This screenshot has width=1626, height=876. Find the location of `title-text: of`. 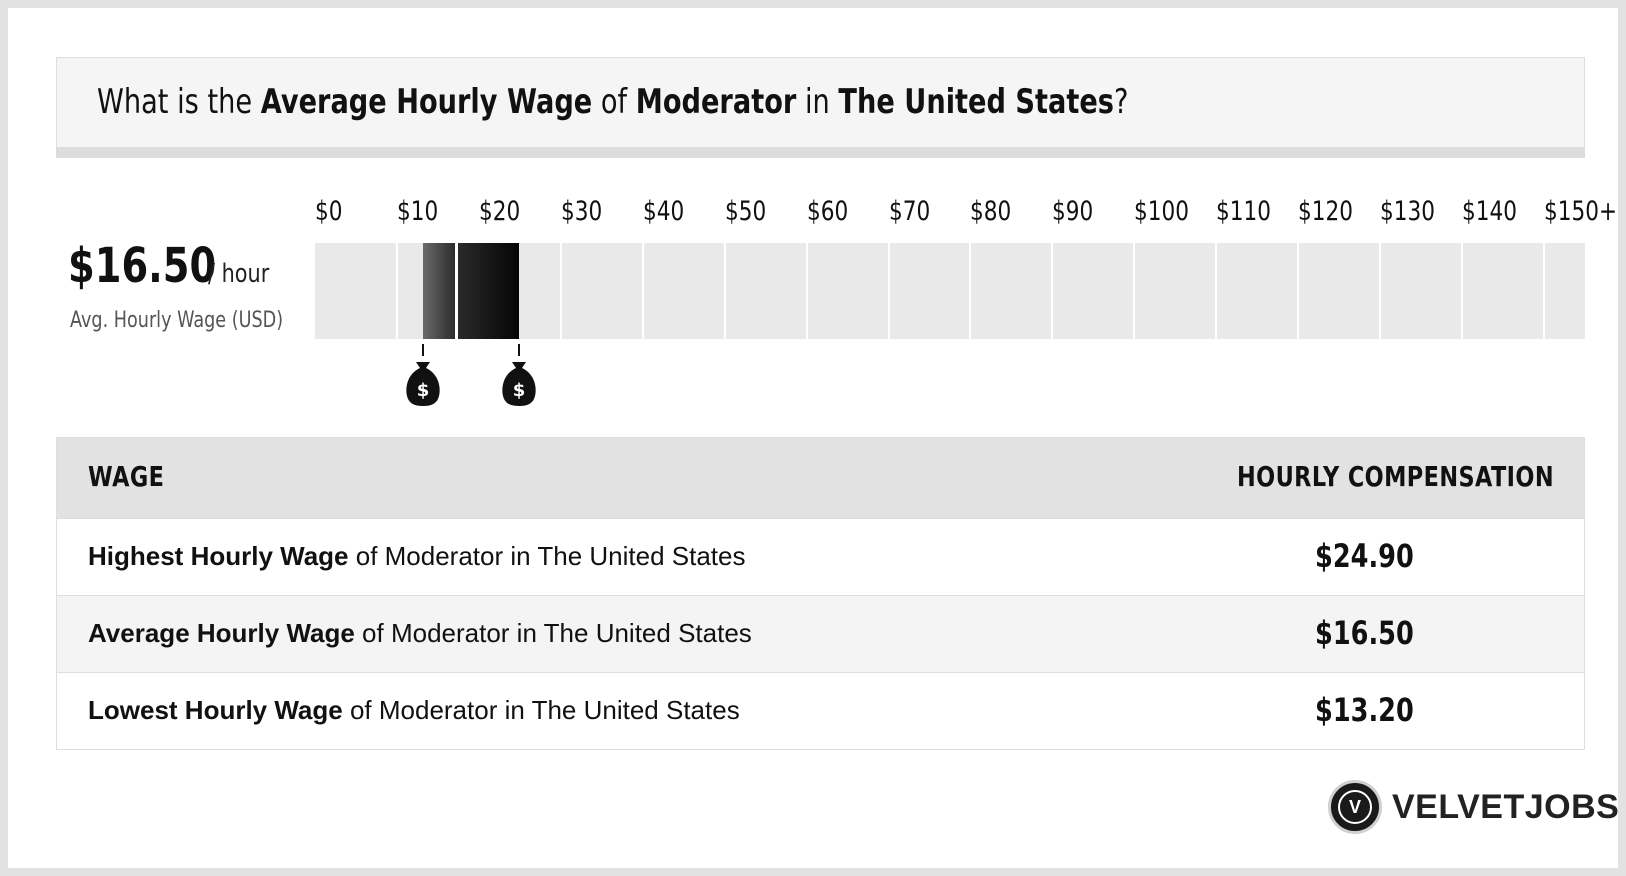

title-text: of is located at coordinates (614, 102).